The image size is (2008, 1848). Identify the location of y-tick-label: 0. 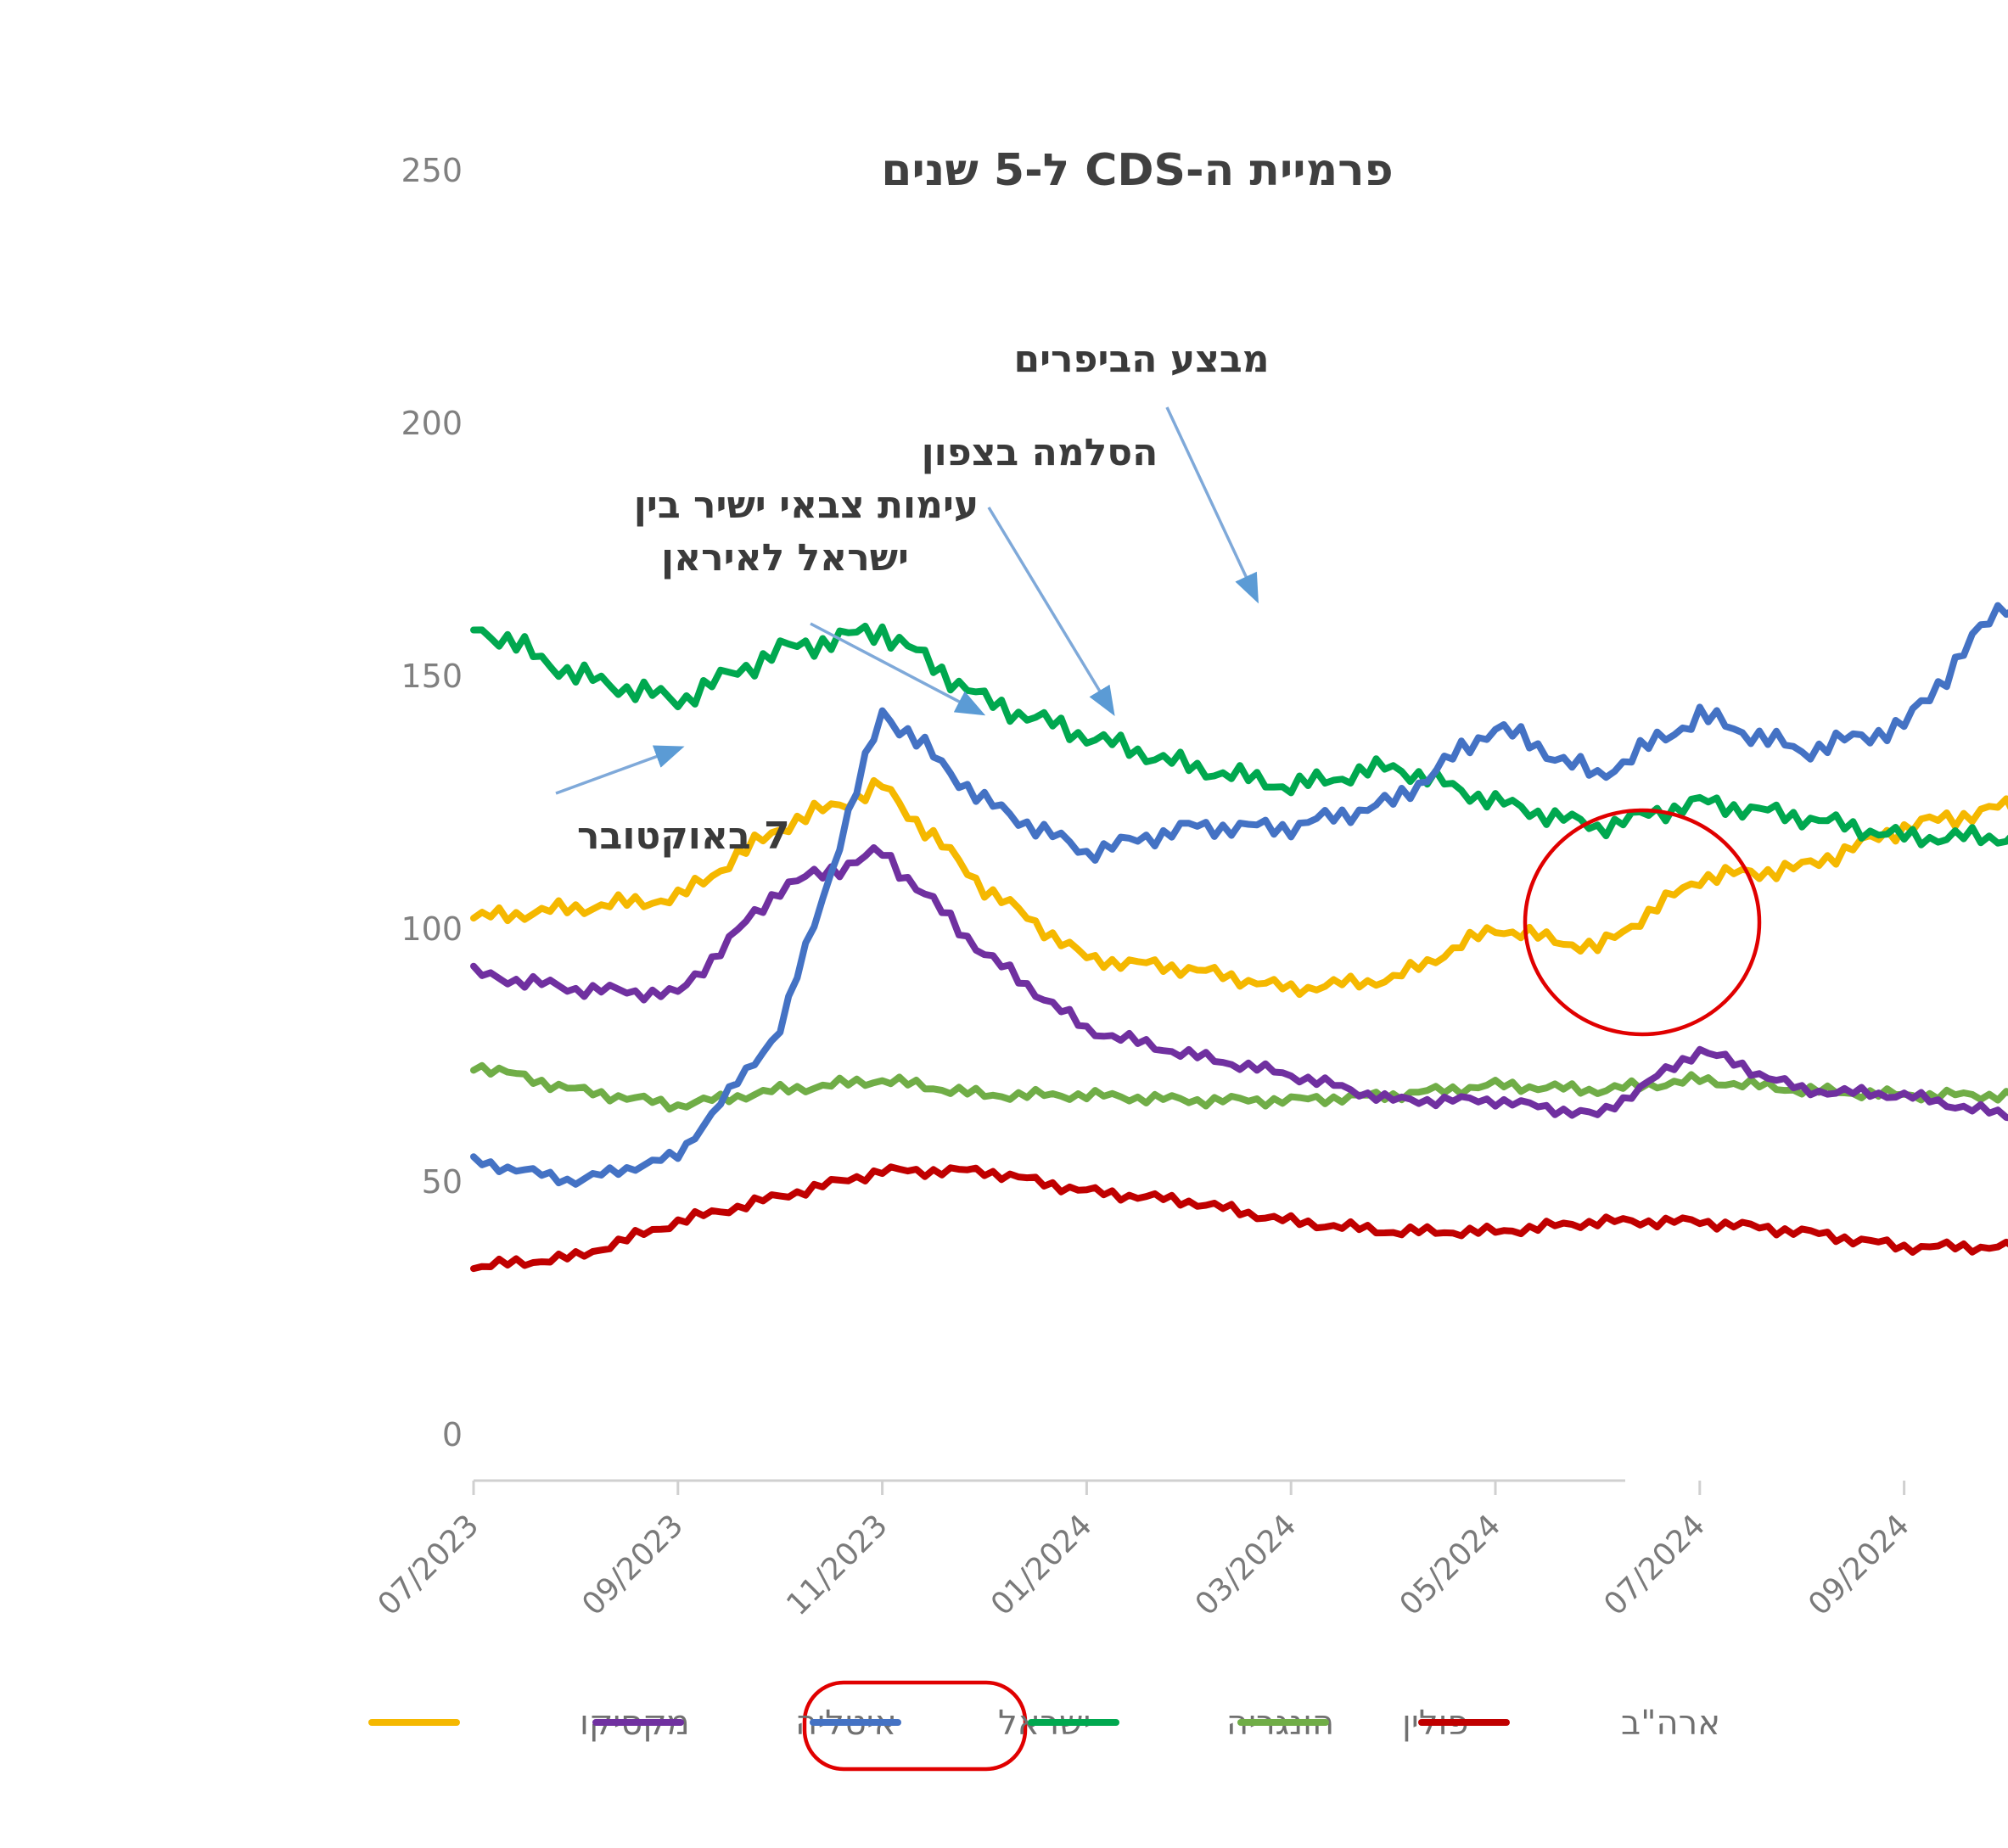
(452, 1434).